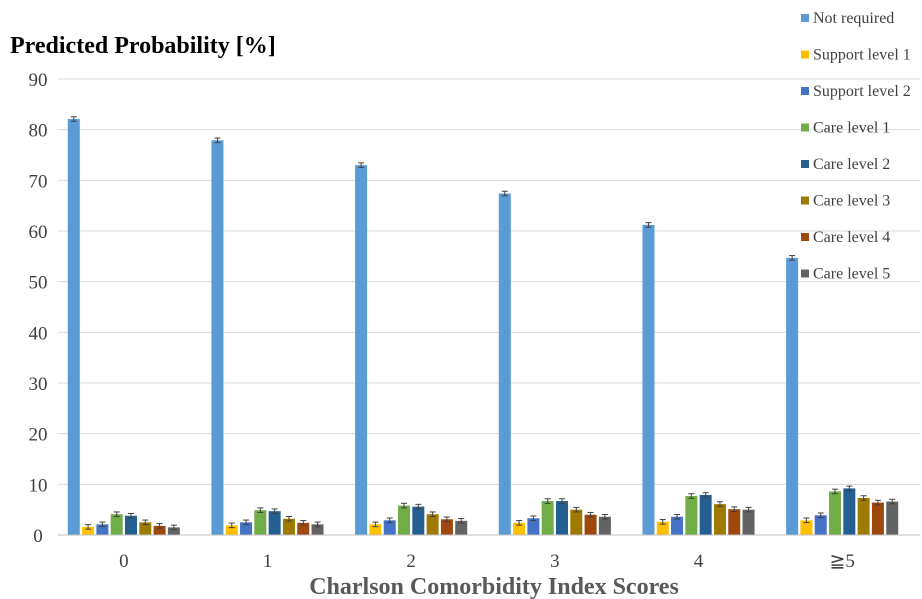  Describe the element at coordinates (268, 561) in the screenshot. I see `x-tick-label: 1` at that location.